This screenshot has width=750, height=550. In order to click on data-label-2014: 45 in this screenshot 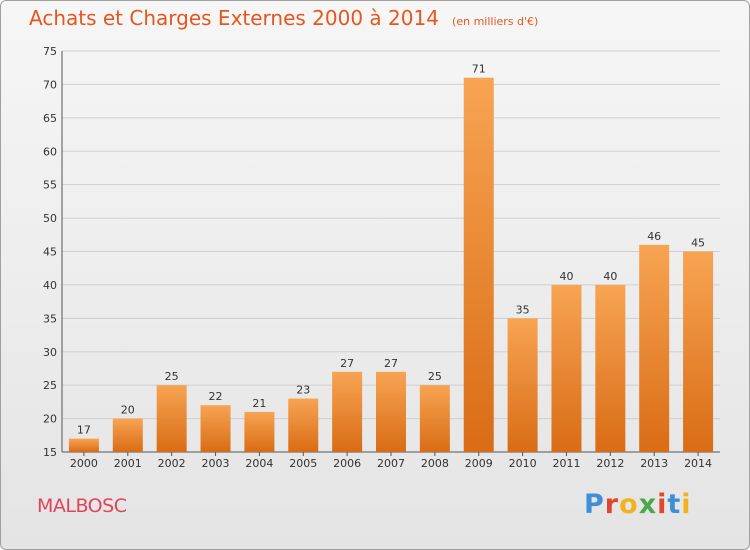, I will do `click(698, 243)`.